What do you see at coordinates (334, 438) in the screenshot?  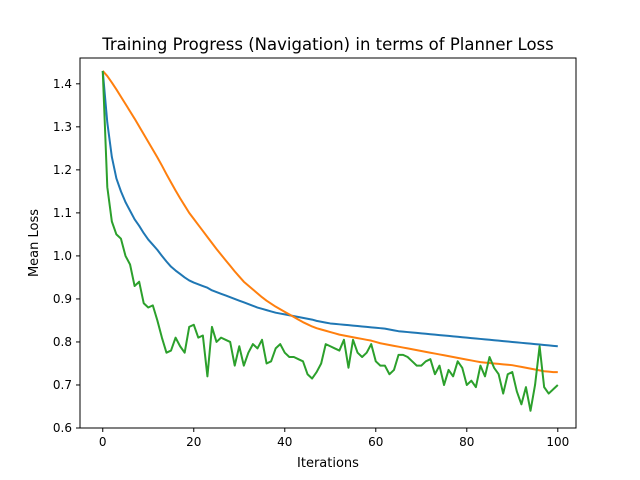 I see `x-axis-ticks: 0 20 40 60 80 100` at bounding box center [334, 438].